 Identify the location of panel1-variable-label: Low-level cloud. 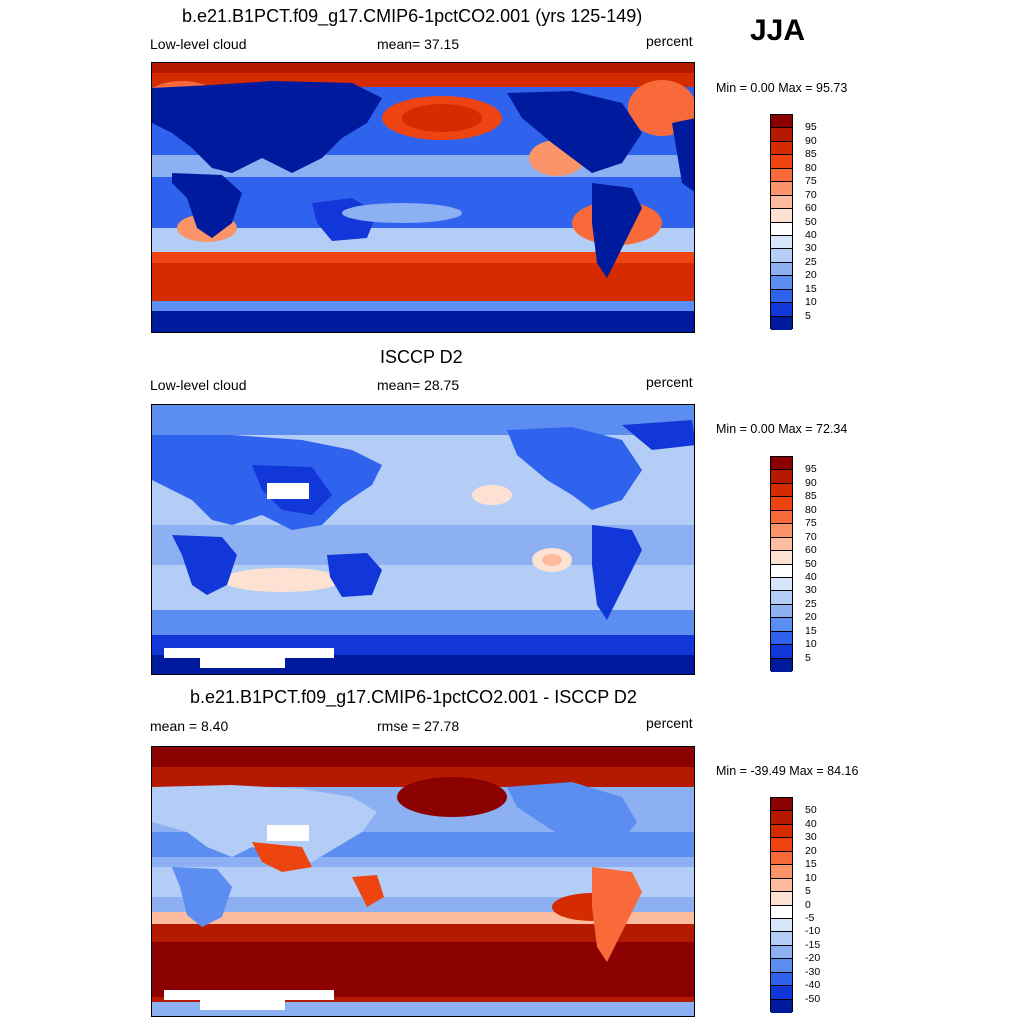
(198, 44).